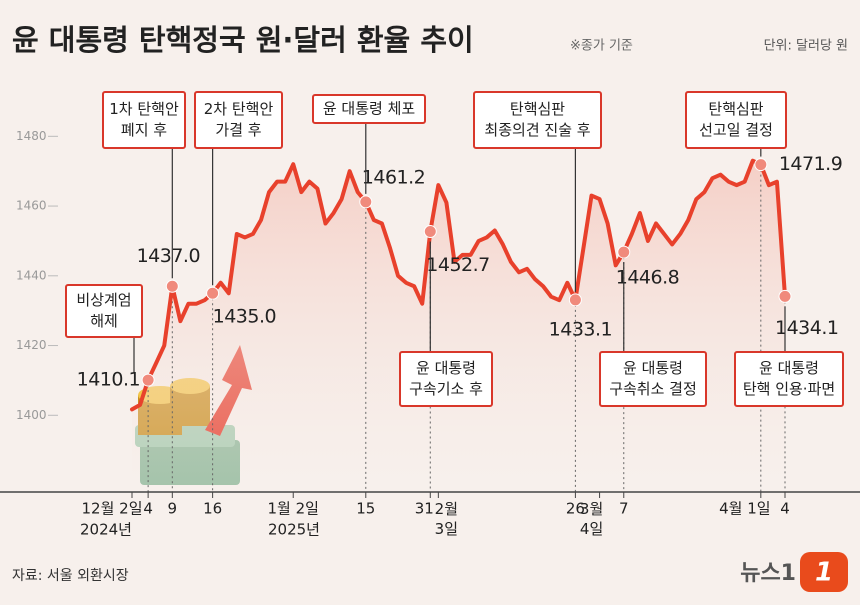 This screenshot has width=860, height=605. I want to click on annotation-text: 폐지 후, so click(144, 130).